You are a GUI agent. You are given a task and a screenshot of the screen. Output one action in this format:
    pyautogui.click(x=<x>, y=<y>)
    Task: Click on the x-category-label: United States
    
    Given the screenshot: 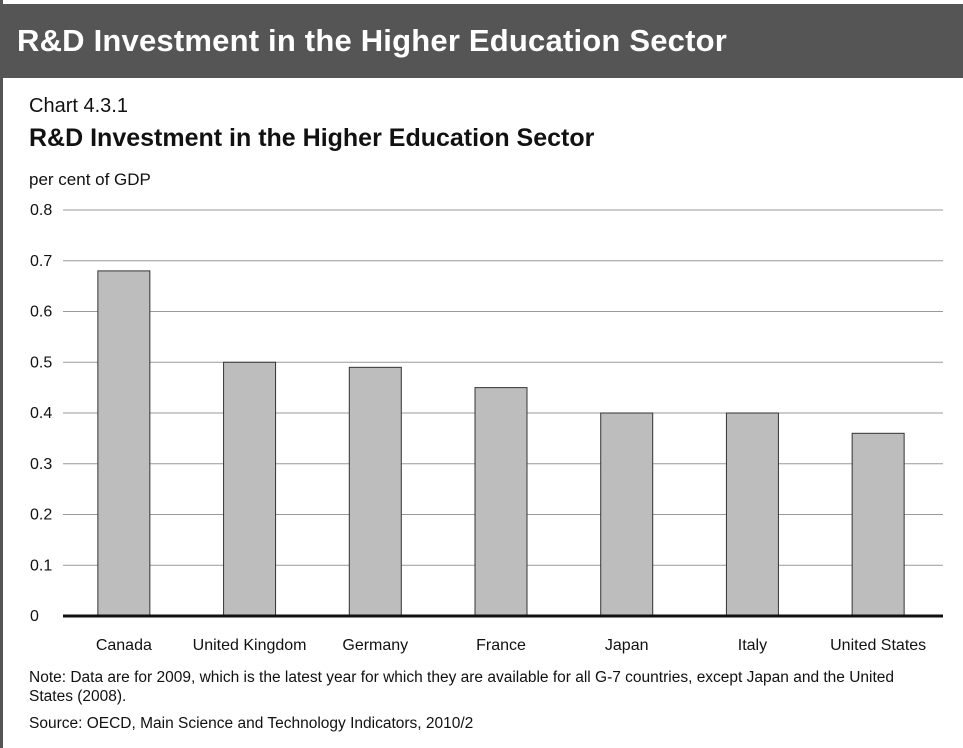 What is the action you would take?
    pyautogui.click(x=878, y=645)
    